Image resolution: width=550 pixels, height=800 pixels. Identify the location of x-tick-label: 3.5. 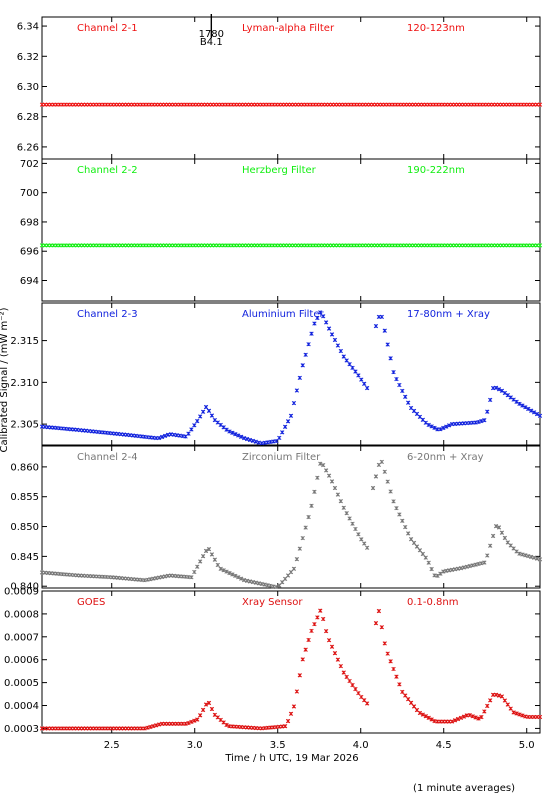
(278, 745).